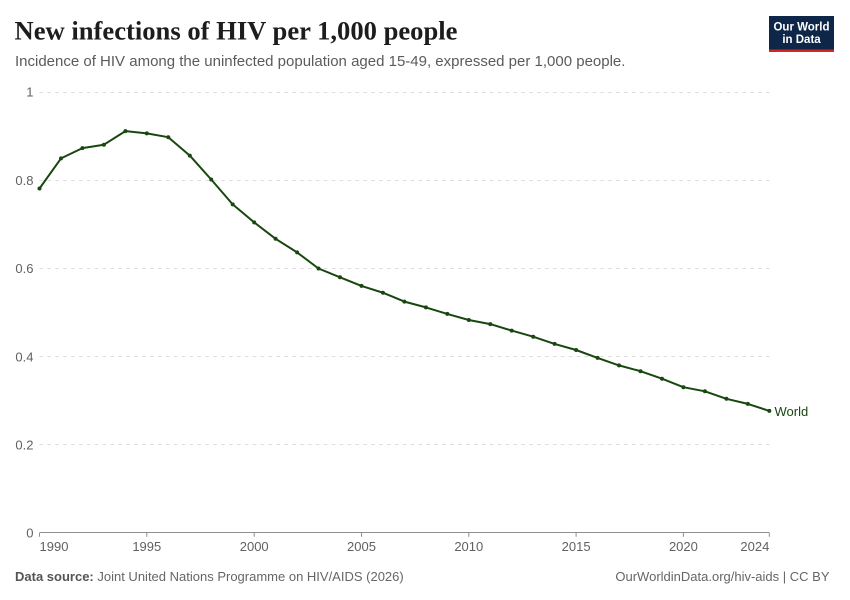 The image size is (850, 600). I want to click on svg-text: 0, so click(29, 532).